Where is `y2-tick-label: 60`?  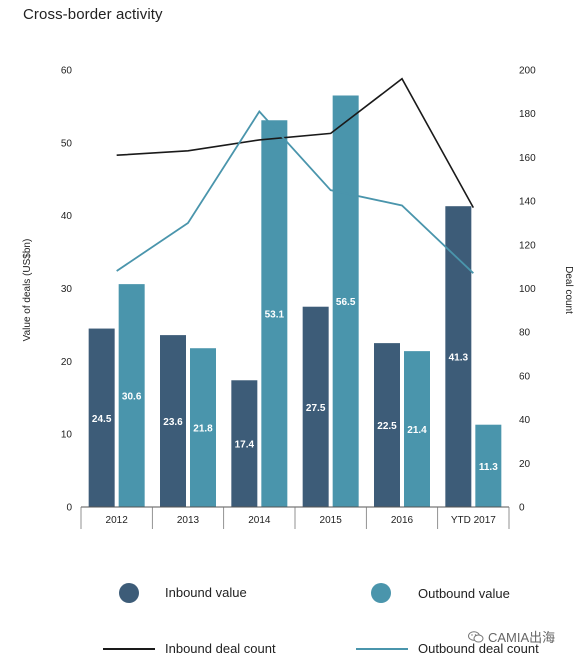 y2-tick-label: 60 is located at coordinates (525, 376).